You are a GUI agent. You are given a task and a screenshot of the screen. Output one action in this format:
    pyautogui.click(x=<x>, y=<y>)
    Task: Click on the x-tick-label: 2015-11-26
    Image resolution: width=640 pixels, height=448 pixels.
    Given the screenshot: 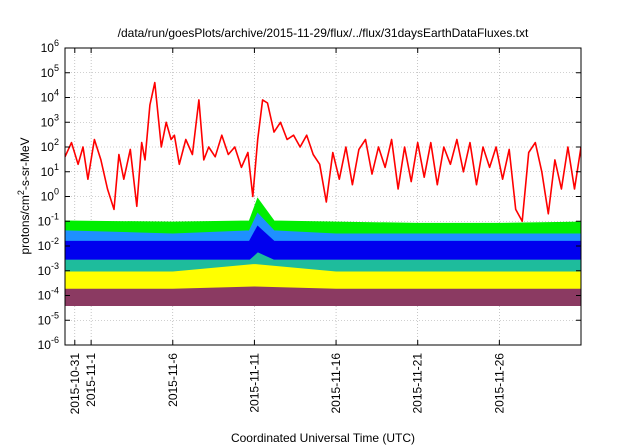 What is the action you would take?
    pyautogui.click(x=499, y=383)
    